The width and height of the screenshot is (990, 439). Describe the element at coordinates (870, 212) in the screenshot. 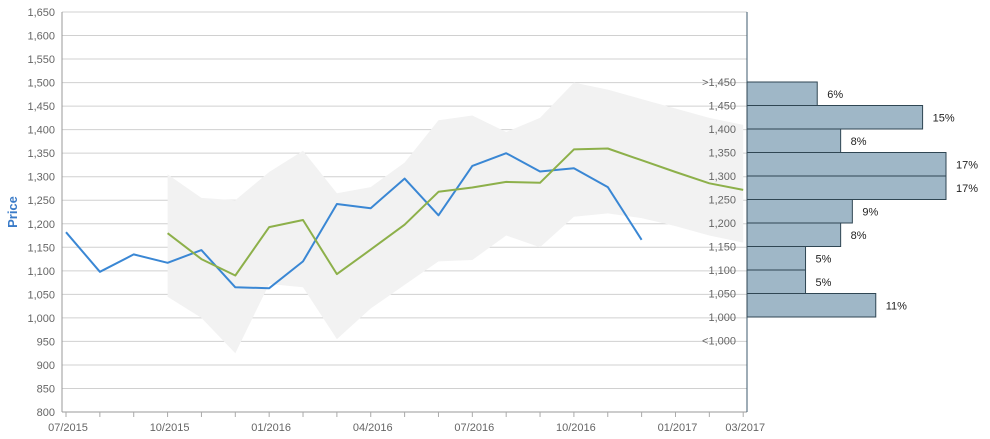

I see `dist-bar-pct: 9%` at that location.